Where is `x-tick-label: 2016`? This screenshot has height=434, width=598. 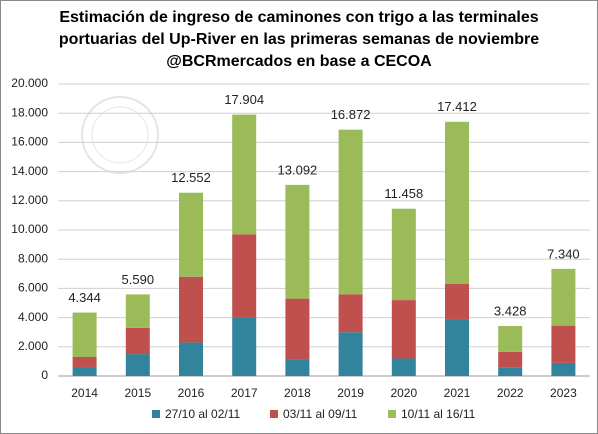
x-tick-label: 2016 is located at coordinates (191, 393).